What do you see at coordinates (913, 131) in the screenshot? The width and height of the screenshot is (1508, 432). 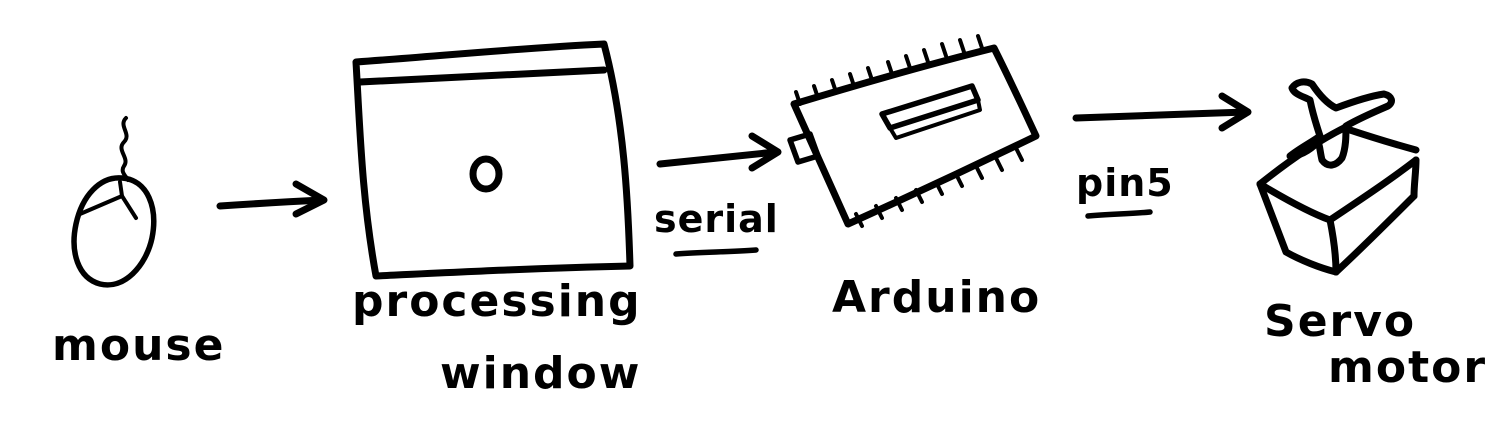 I see `arduino-board-icon` at bounding box center [913, 131].